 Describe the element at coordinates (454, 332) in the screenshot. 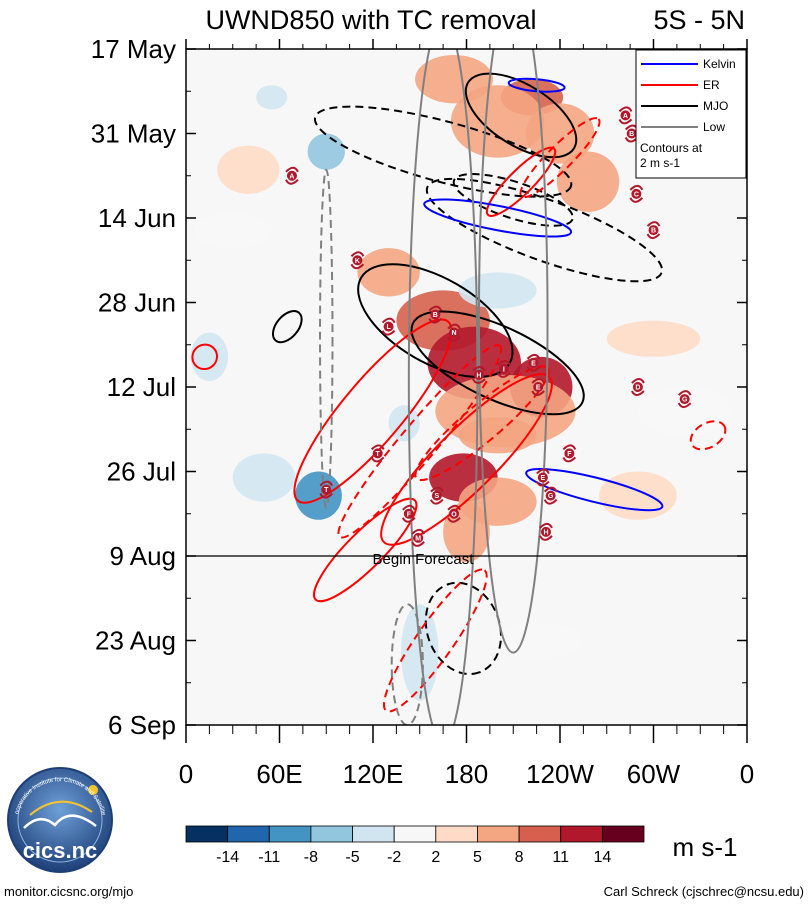

I see `tc-marker-8: N` at that location.